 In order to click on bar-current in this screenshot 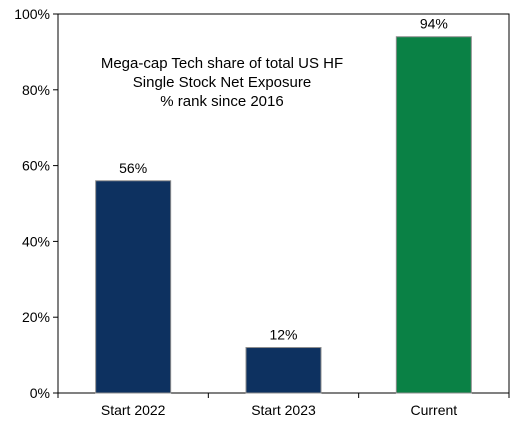, I will do `click(433, 215)`.